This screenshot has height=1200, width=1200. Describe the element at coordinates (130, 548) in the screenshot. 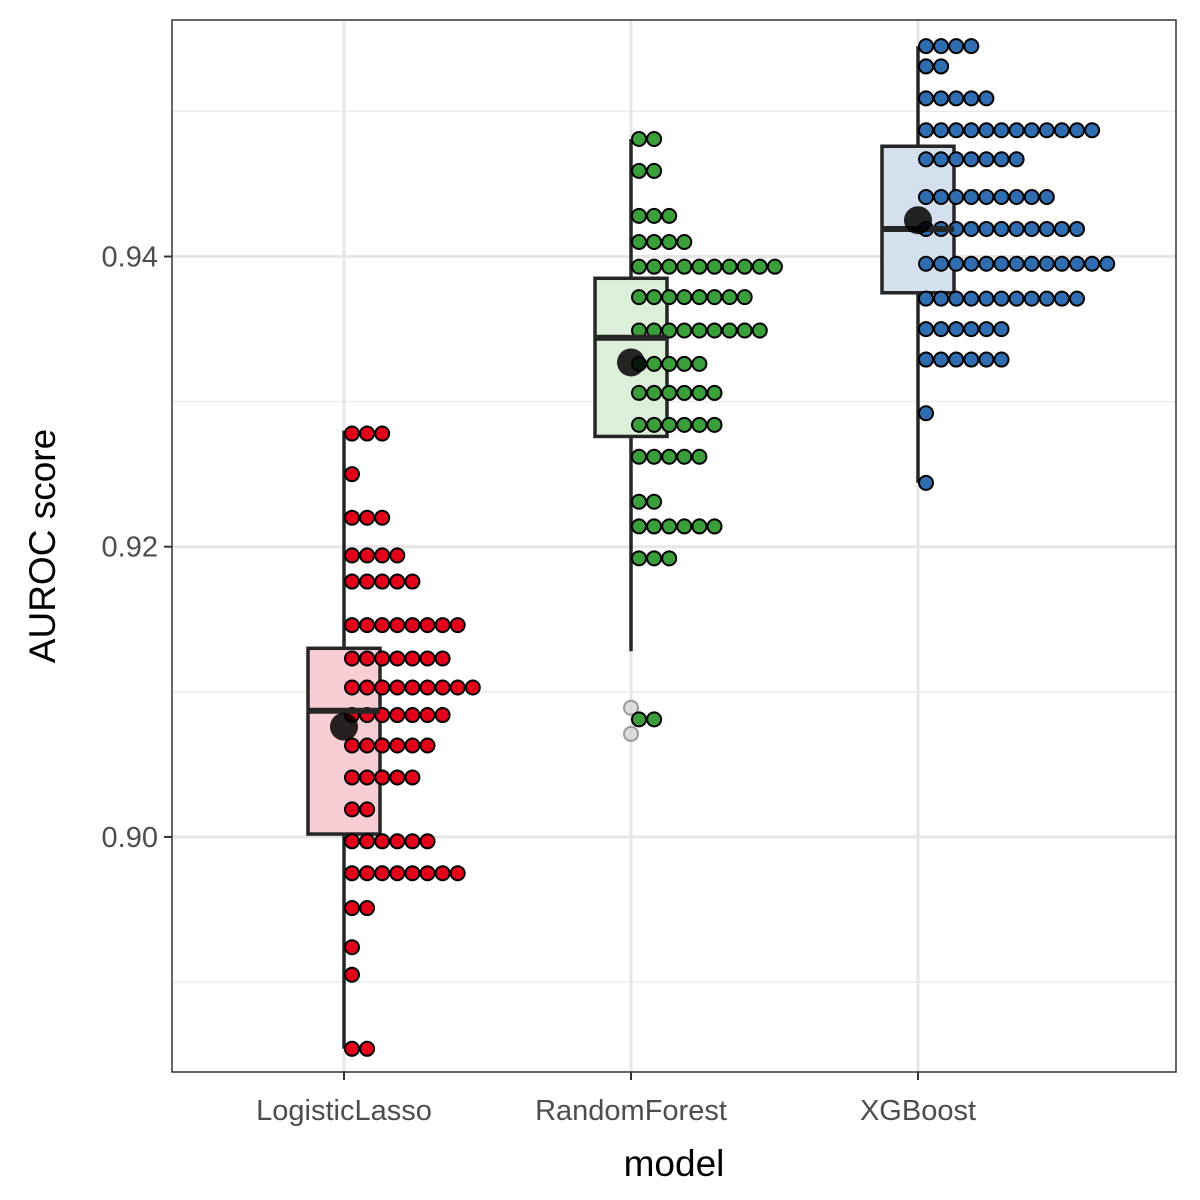

I see `y-tick-label: 0.92` at that location.